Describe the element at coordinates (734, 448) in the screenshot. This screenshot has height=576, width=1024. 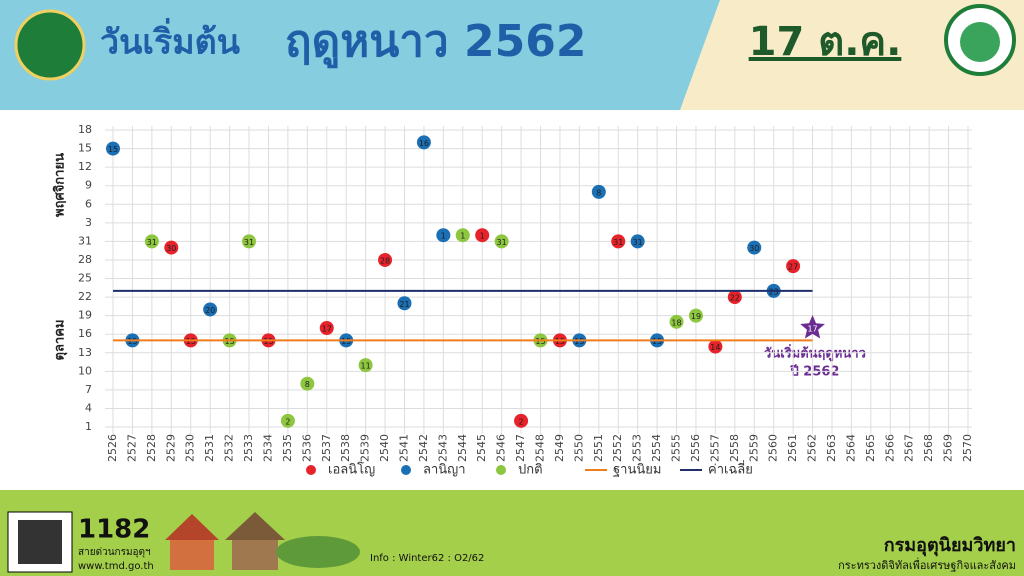
I see `x-tick-label: 2558` at that location.